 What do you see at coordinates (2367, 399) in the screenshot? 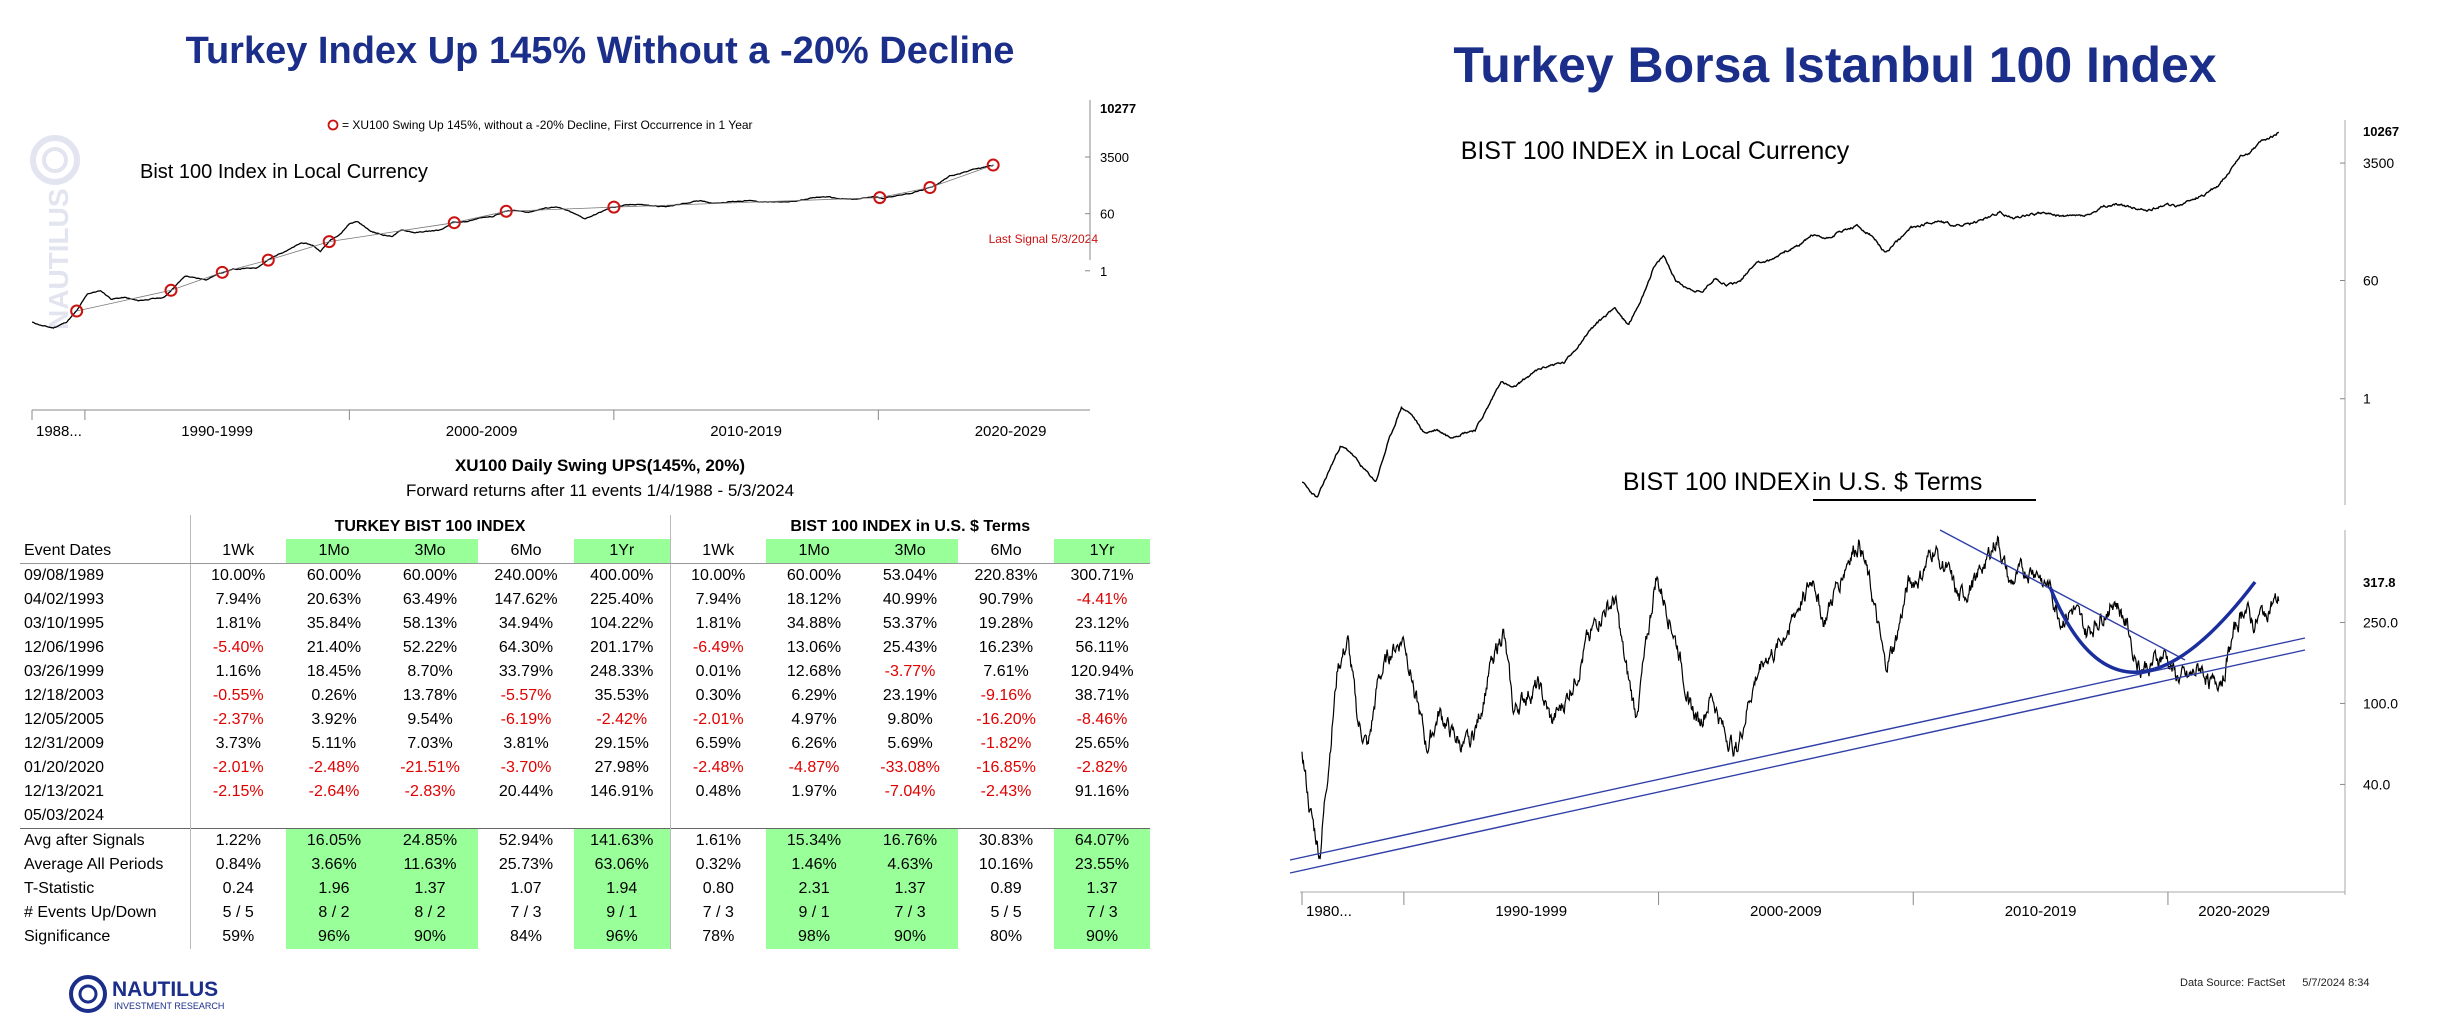
I see `y-tick-label-2: 1` at bounding box center [2367, 399].